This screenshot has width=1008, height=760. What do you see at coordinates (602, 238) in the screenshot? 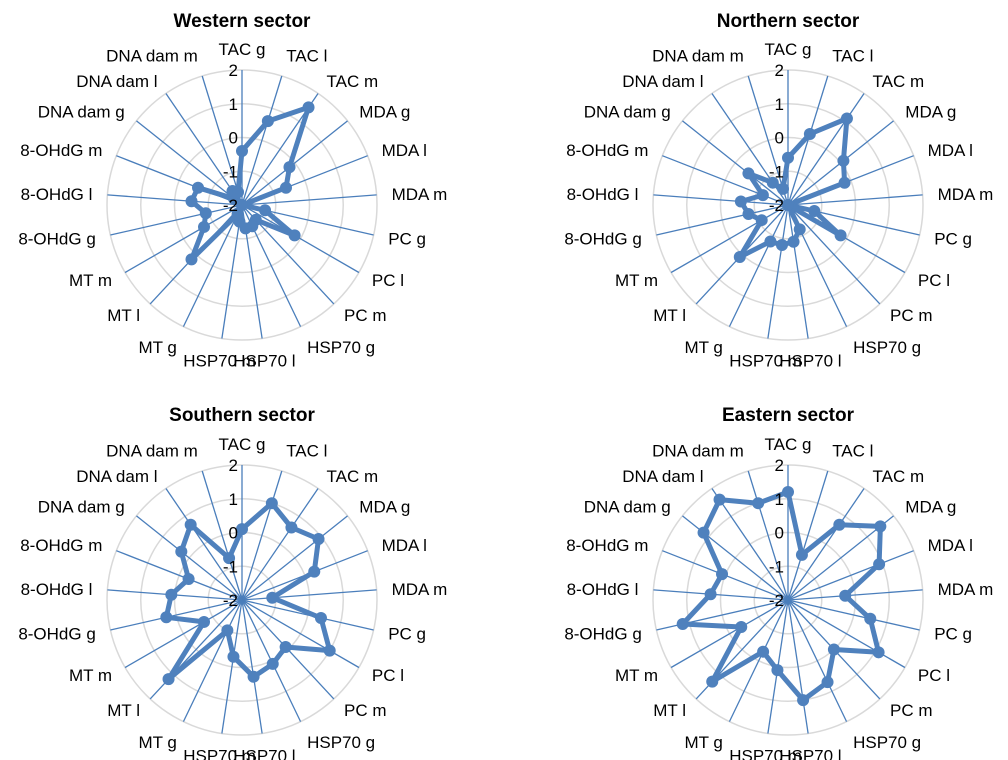
I see `category-label: 8-OHdG g` at bounding box center [602, 238].